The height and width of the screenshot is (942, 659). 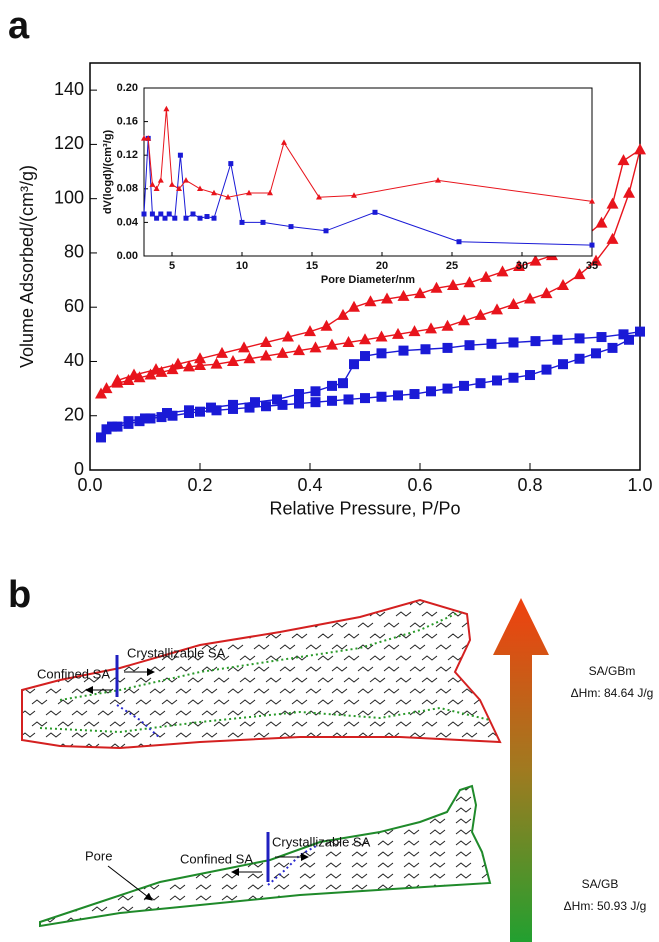 What do you see at coordinates (69, 197) in the screenshot?
I see `y-tick-label: 100` at bounding box center [69, 197].